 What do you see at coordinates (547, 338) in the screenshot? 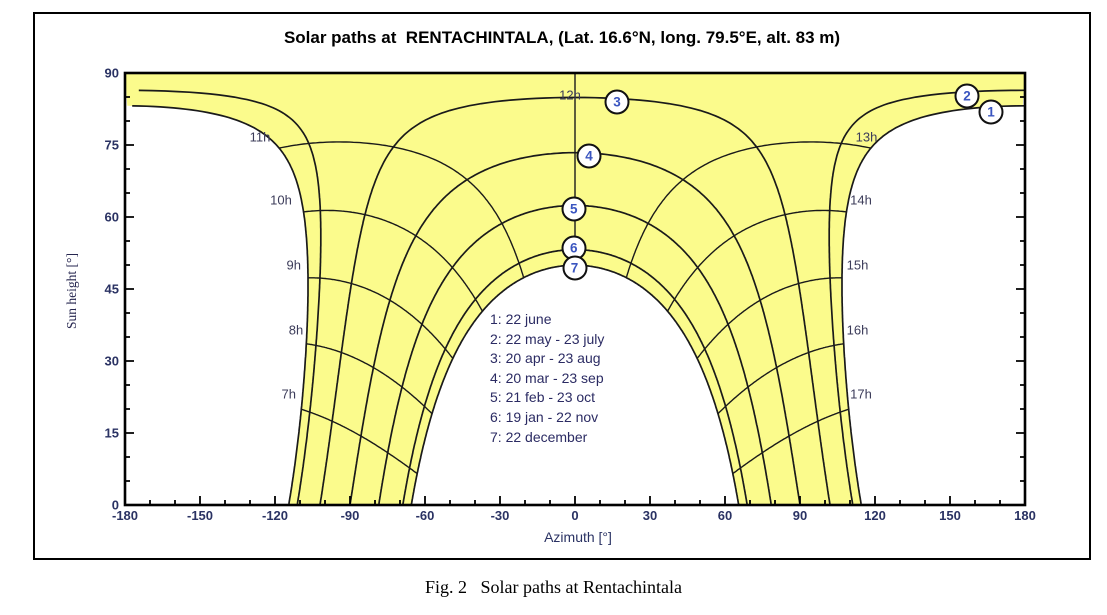
I see `legend-row-2: 2: 22 may - 23 july` at bounding box center [547, 338].